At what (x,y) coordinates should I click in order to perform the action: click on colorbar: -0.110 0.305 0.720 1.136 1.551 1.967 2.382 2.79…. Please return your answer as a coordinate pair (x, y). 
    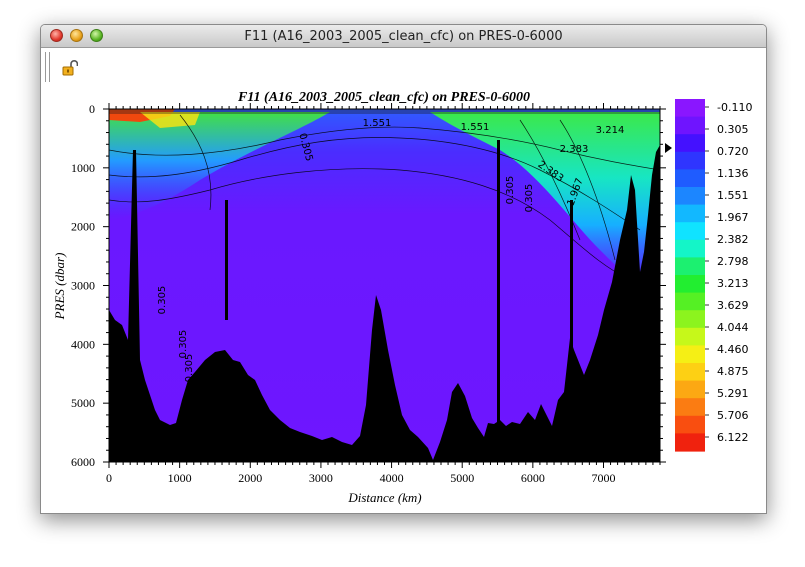
    Looking at the image, I should click on (713, 275).